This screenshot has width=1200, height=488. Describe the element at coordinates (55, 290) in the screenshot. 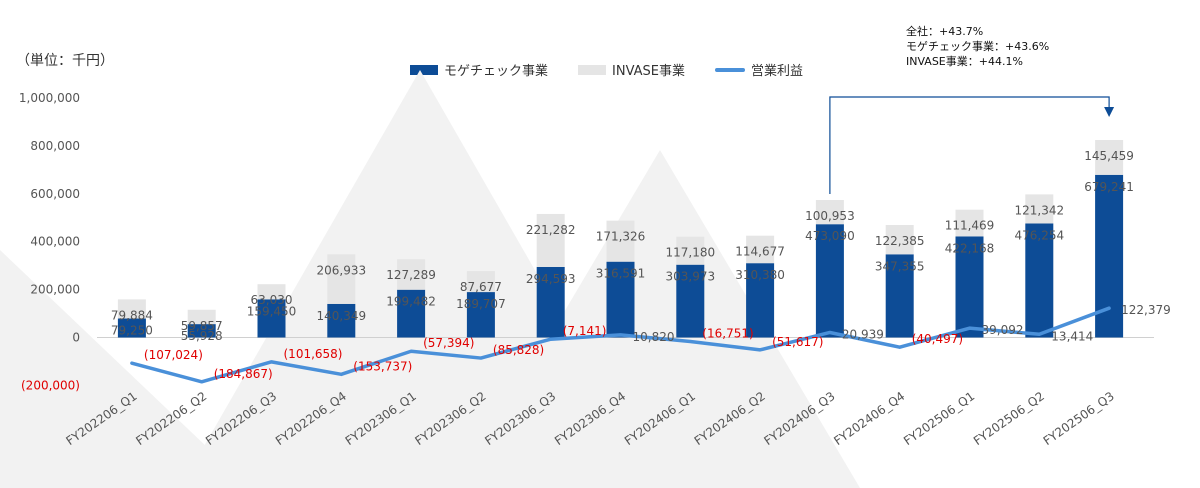

I see `y-tick-label: 200,000` at that location.